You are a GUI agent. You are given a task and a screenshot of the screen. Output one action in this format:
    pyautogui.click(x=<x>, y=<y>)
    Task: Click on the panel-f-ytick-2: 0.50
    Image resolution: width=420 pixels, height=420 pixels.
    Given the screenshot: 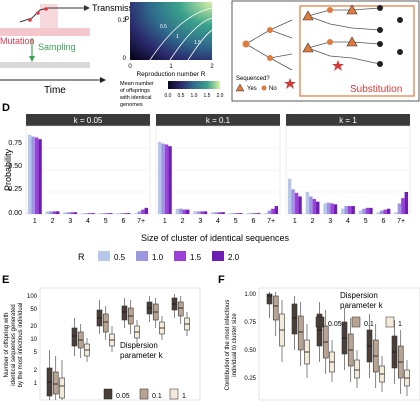 What is the action you would take?
    pyautogui.click(x=250, y=351)
    